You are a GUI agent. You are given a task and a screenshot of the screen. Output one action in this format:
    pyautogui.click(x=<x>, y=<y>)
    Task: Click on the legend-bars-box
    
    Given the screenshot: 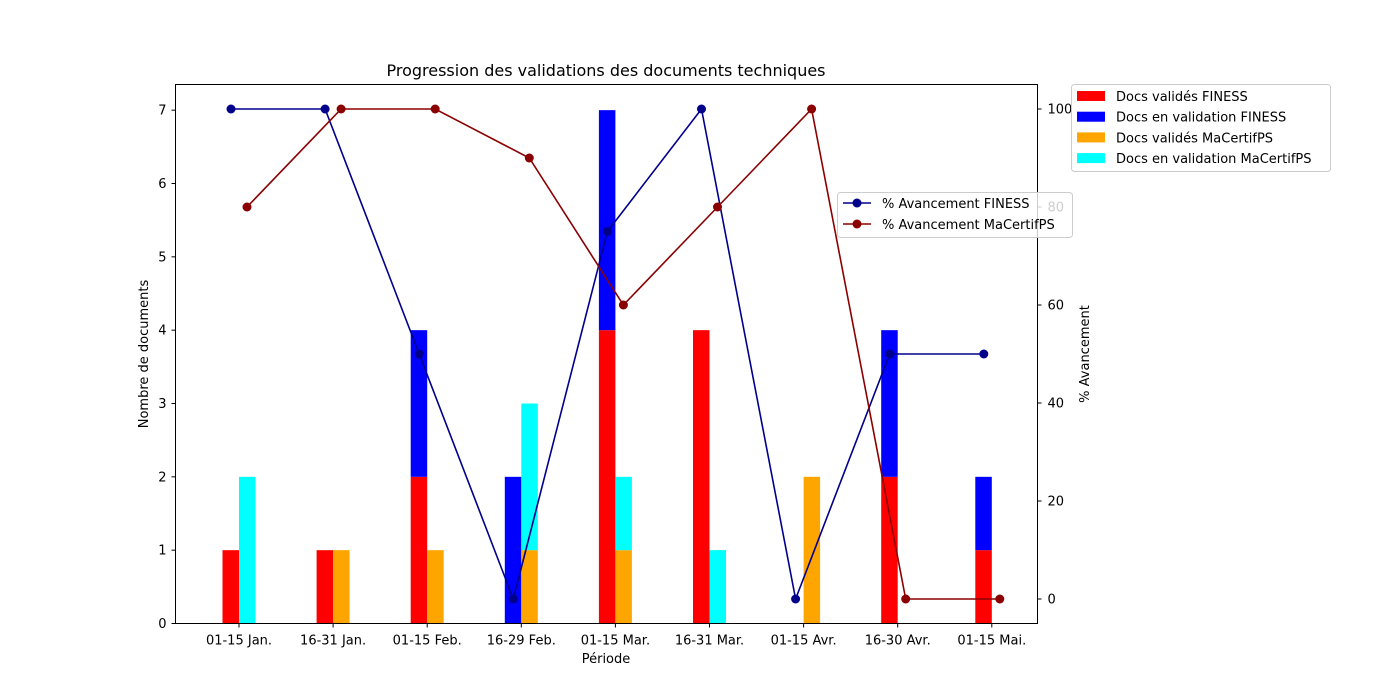 What is the action you would take?
    pyautogui.click(x=1201, y=128)
    